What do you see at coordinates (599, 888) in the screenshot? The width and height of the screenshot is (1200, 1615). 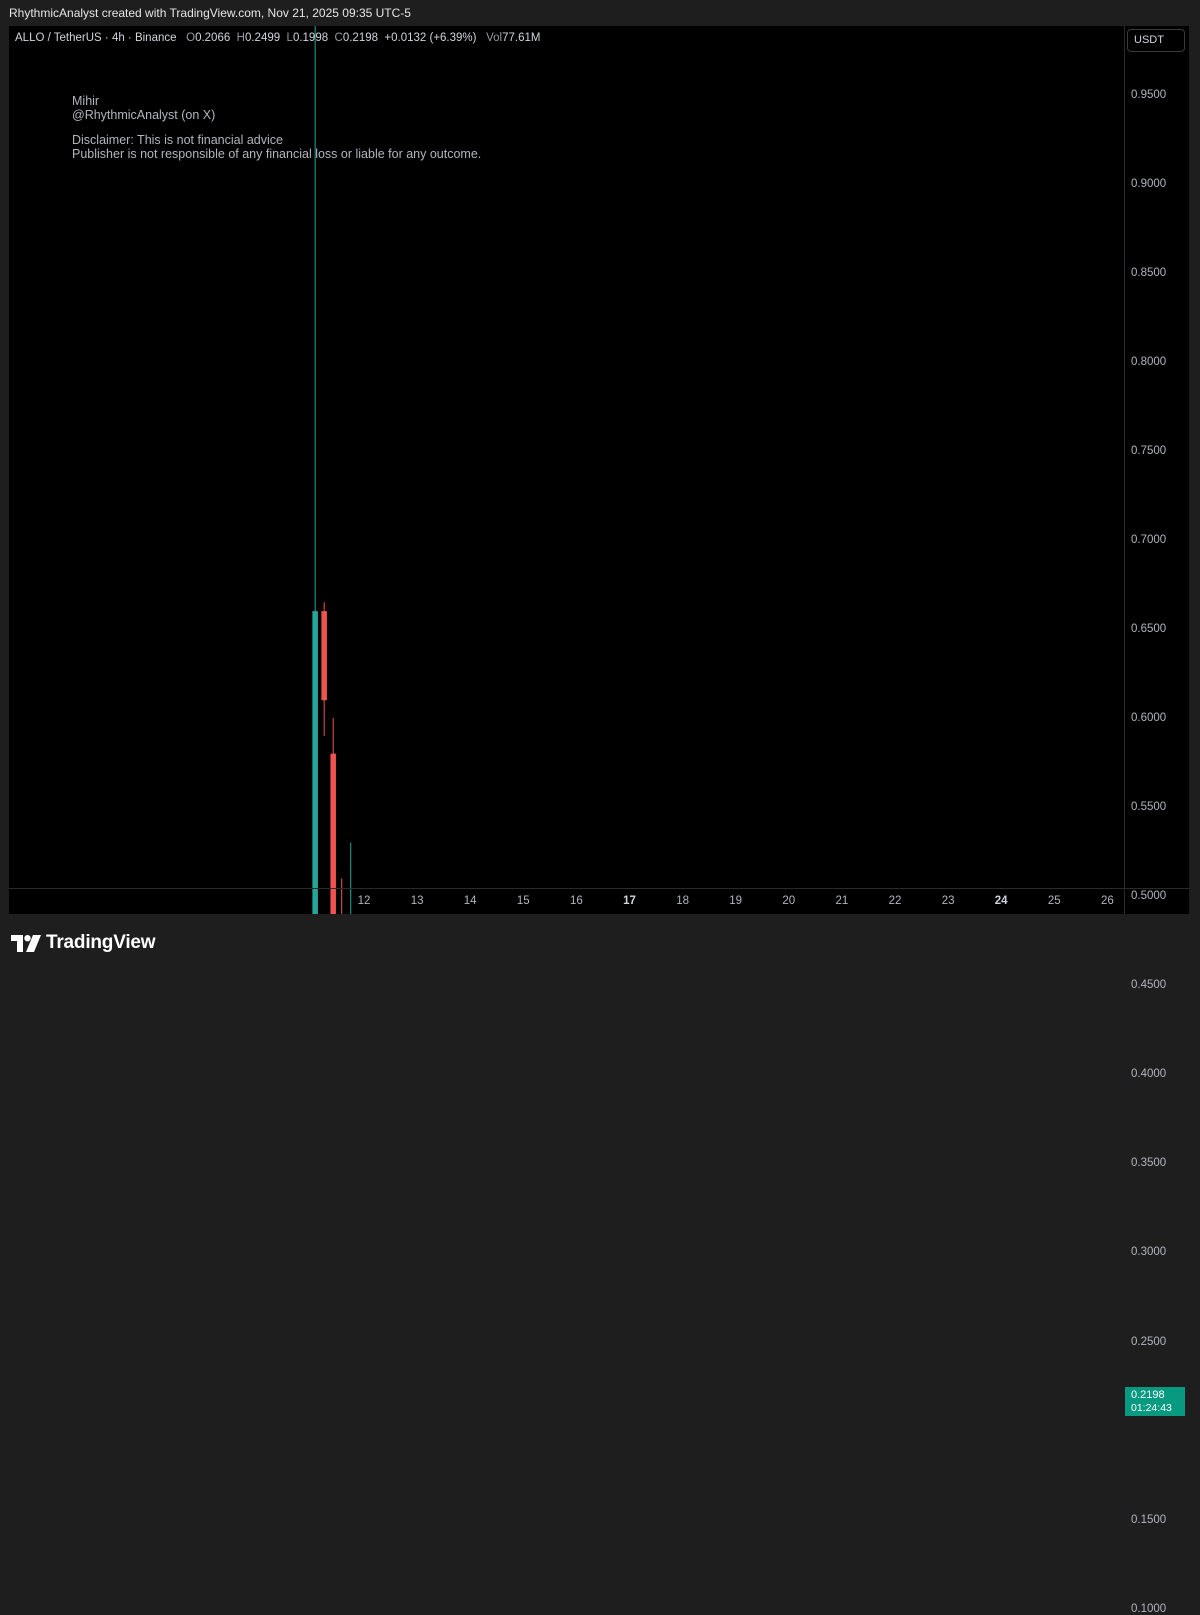 I see `time-axis-divider` at bounding box center [599, 888].